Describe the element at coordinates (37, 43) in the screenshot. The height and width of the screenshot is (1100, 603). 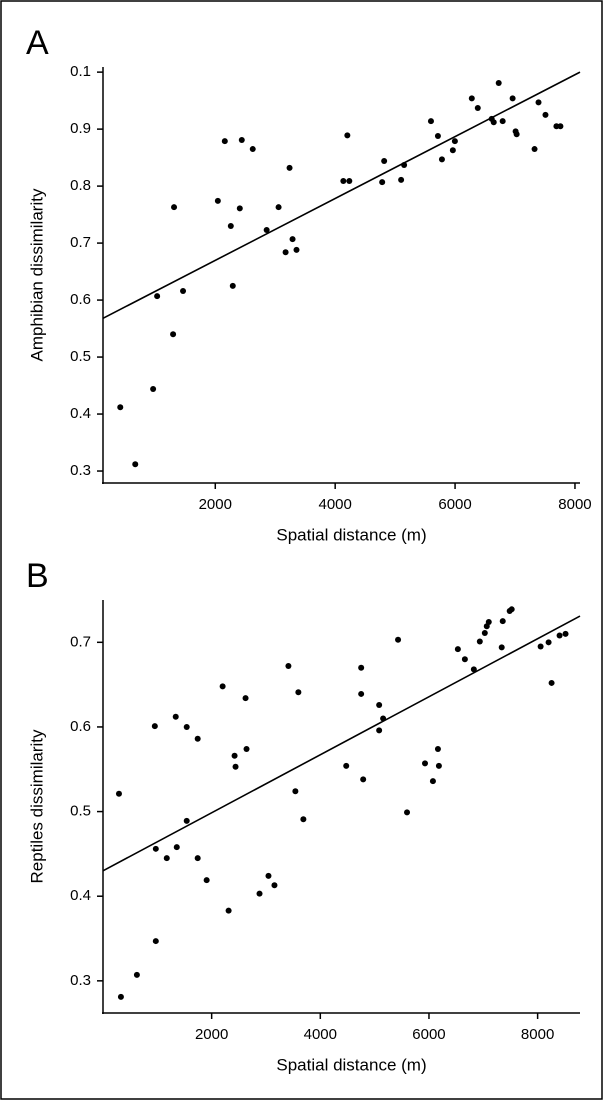
I see `panel-label: A` at that location.